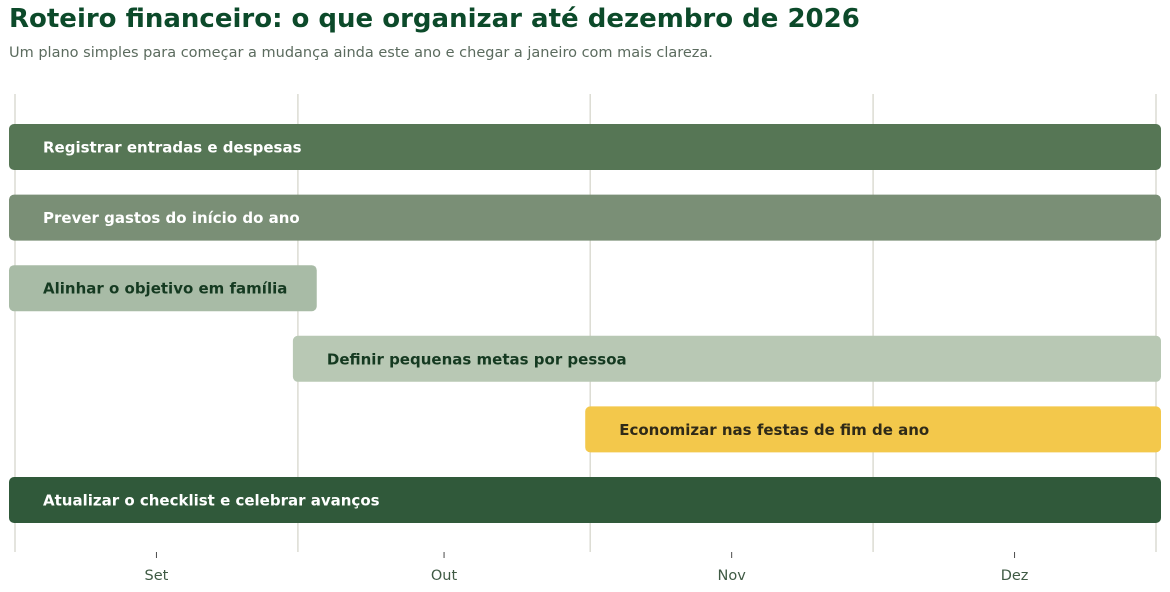 This screenshot has height=592, width=1170. I want to click on task-label: Economizar nas festas de fim de ano, so click(774, 430).